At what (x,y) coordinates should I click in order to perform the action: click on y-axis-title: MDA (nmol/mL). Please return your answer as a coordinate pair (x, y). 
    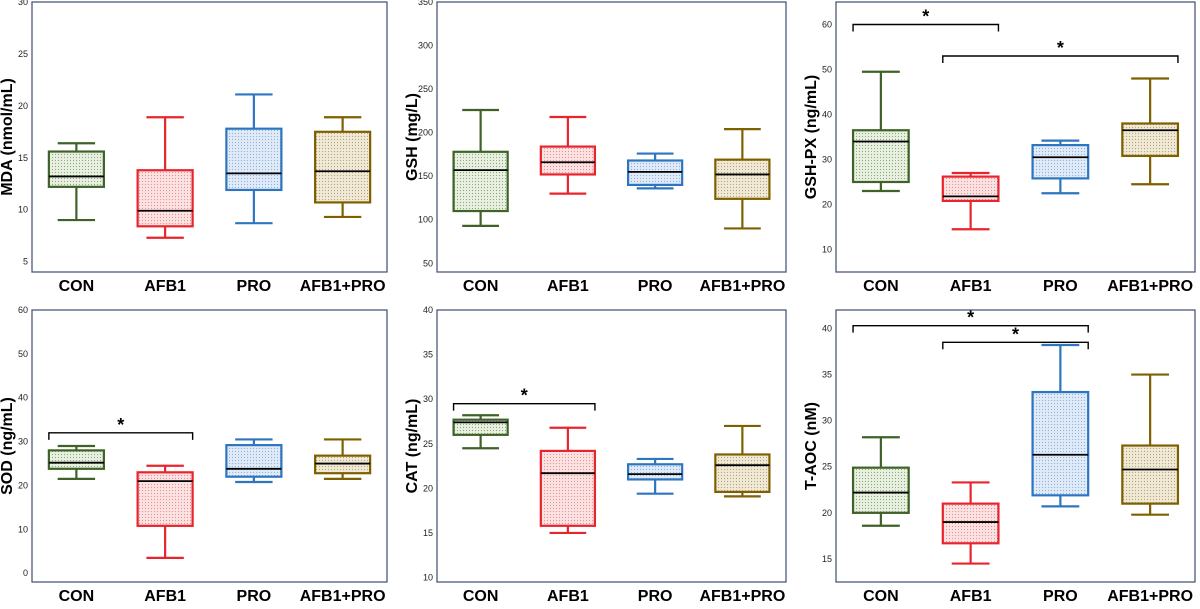
    Looking at the image, I should click on (8, 137).